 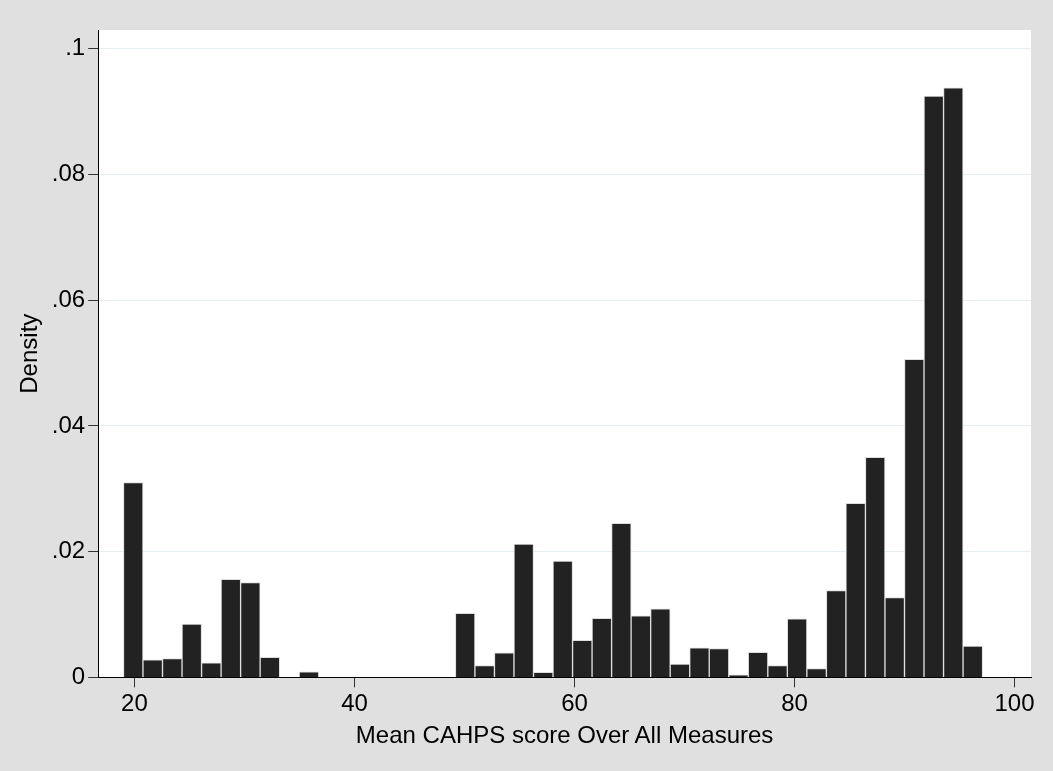 I want to click on y-tick-label: .06, so click(x=68, y=298).